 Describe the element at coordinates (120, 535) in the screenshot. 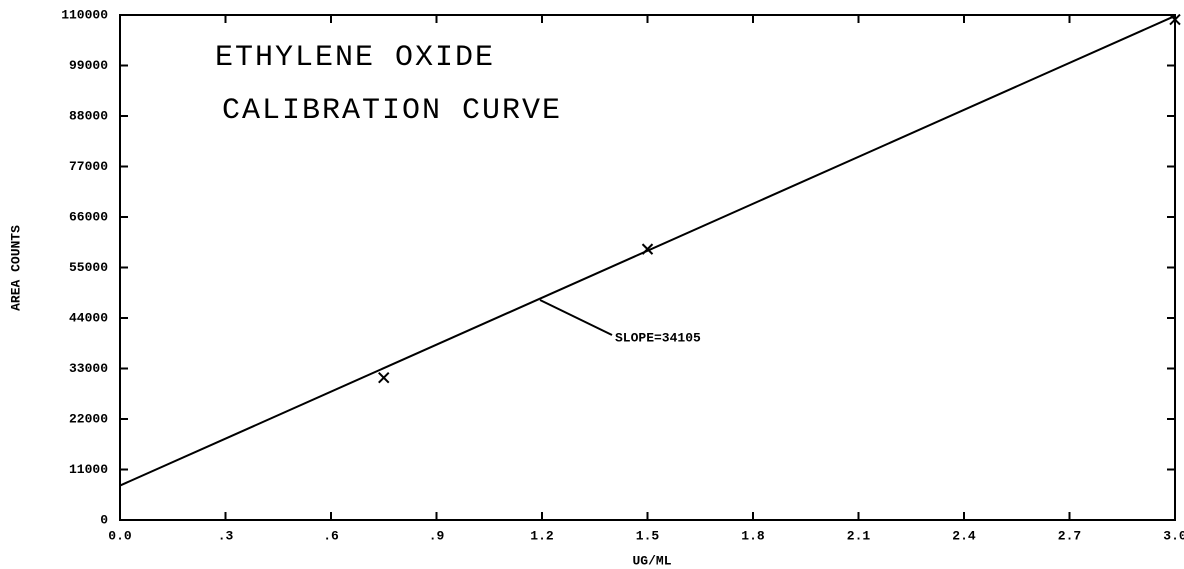

I see `x-tick-label: 0.0` at that location.